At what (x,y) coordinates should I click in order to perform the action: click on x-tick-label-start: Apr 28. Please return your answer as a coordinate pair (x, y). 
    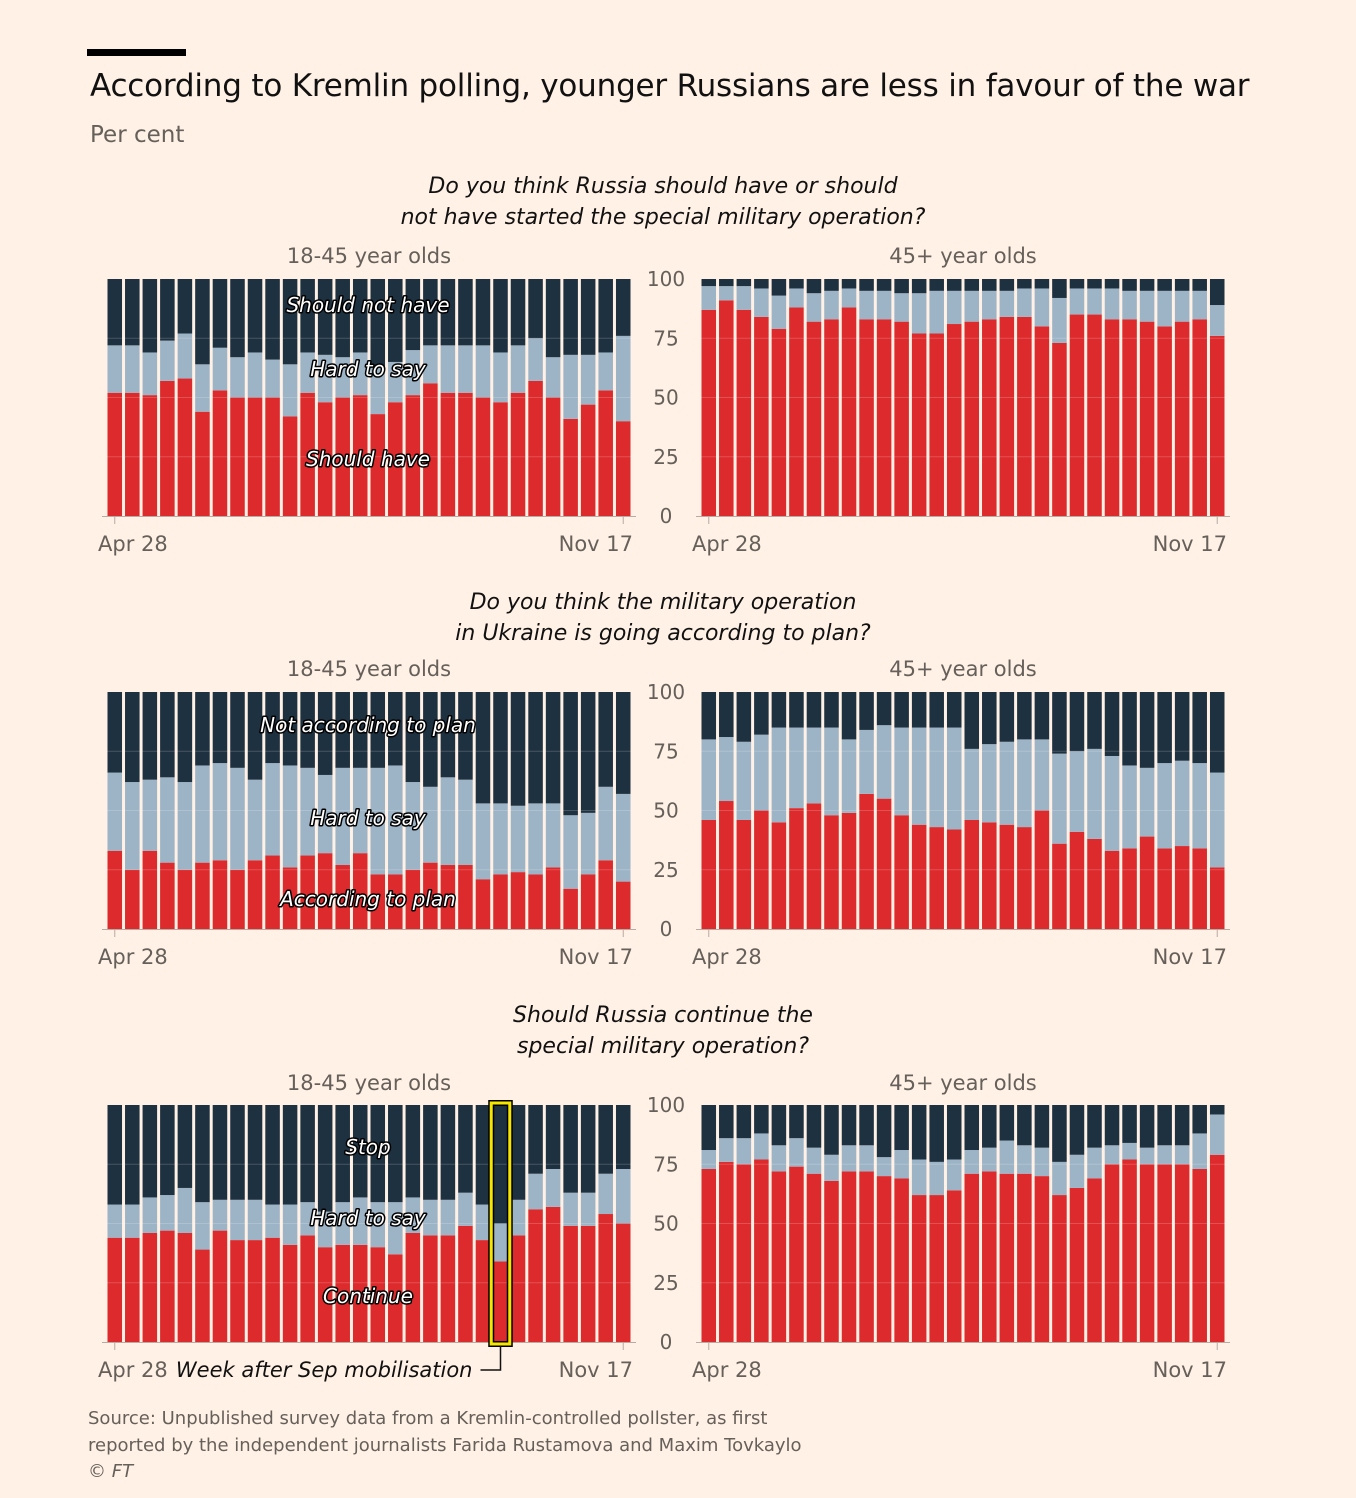
    Looking at the image, I should click on (133, 544).